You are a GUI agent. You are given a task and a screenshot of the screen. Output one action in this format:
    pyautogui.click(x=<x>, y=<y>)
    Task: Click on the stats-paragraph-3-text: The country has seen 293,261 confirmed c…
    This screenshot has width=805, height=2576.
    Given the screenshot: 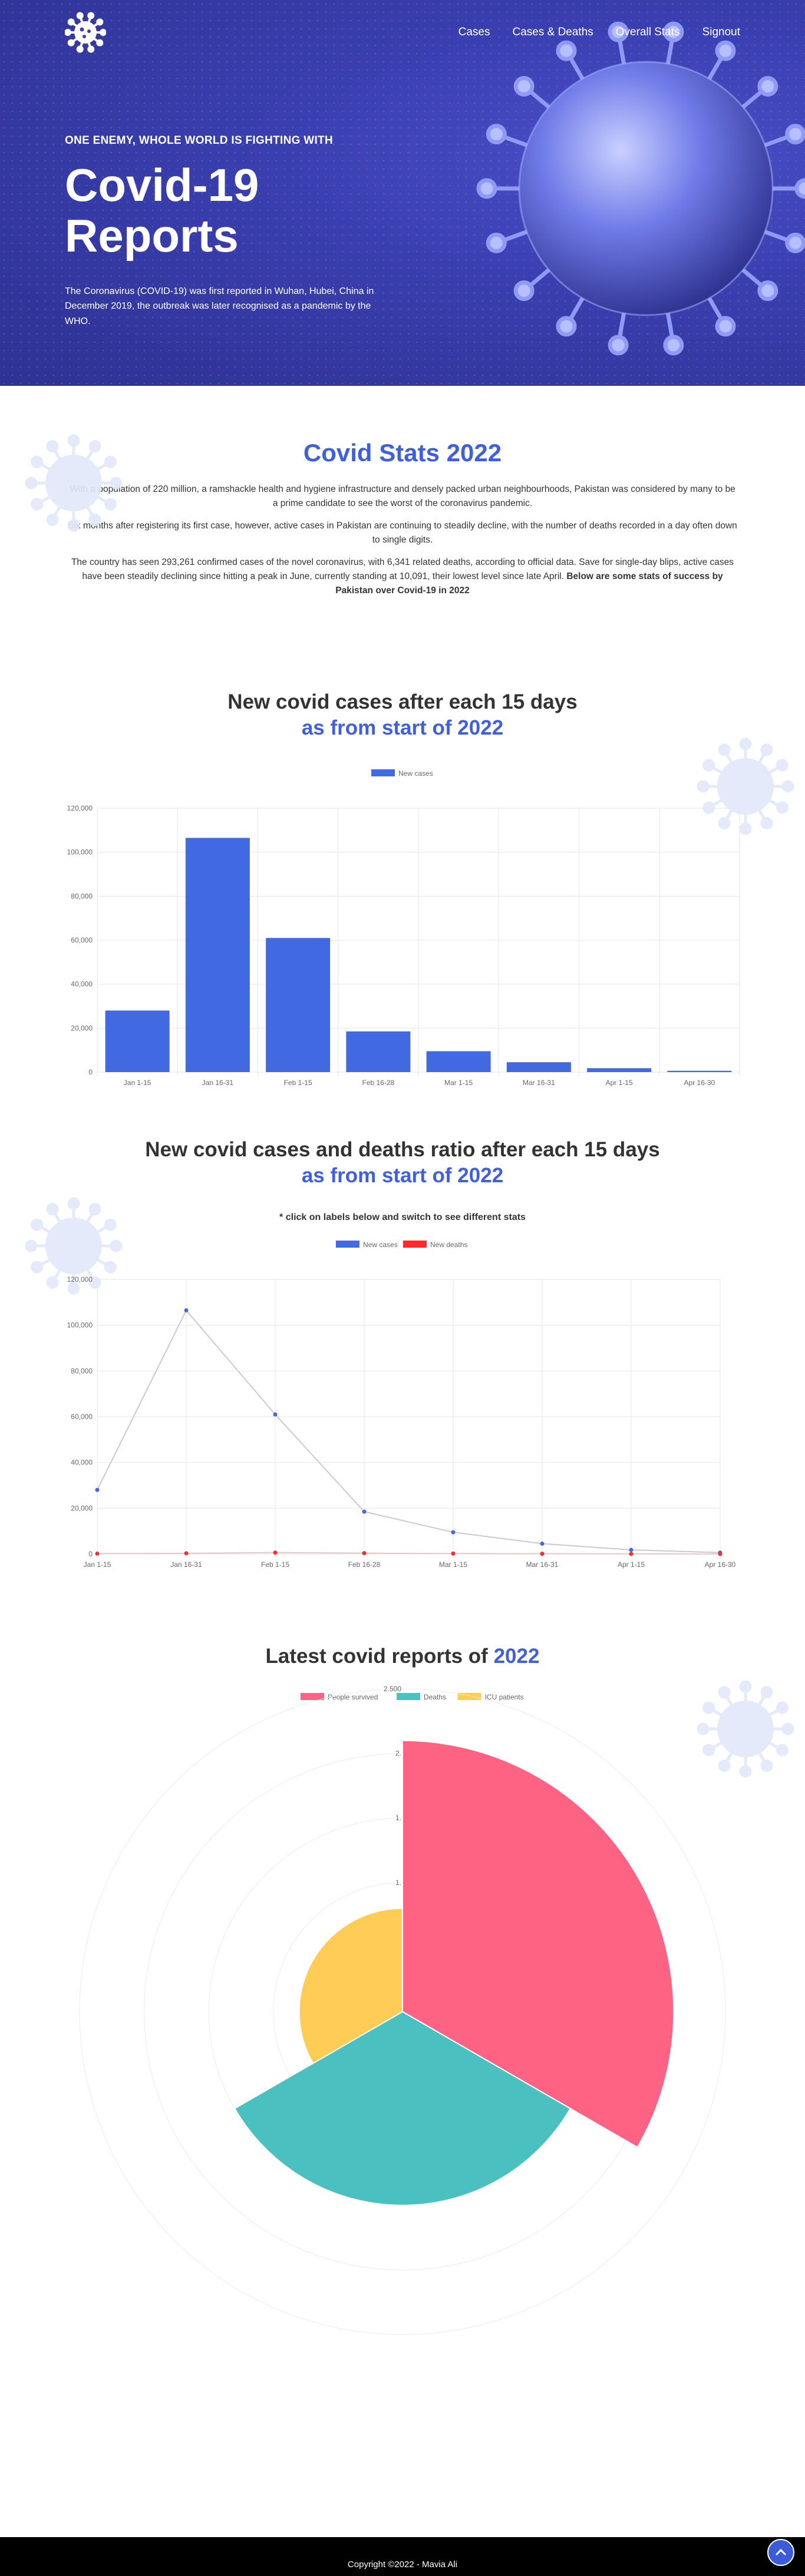 What is the action you would take?
    pyautogui.click(x=402, y=569)
    